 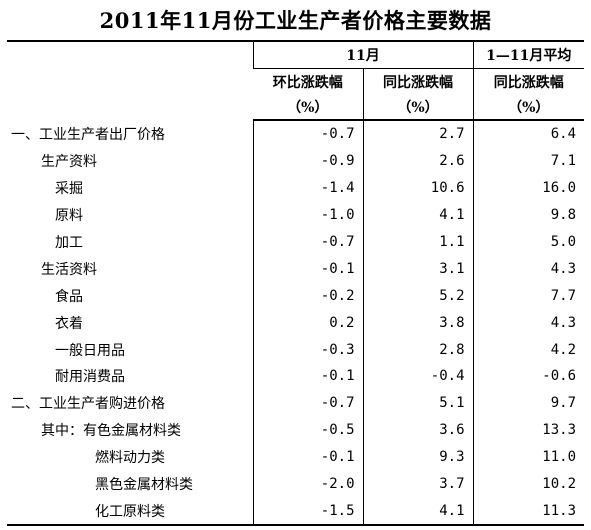 I want to click on row-label: 生产资料, so click(x=69, y=162).